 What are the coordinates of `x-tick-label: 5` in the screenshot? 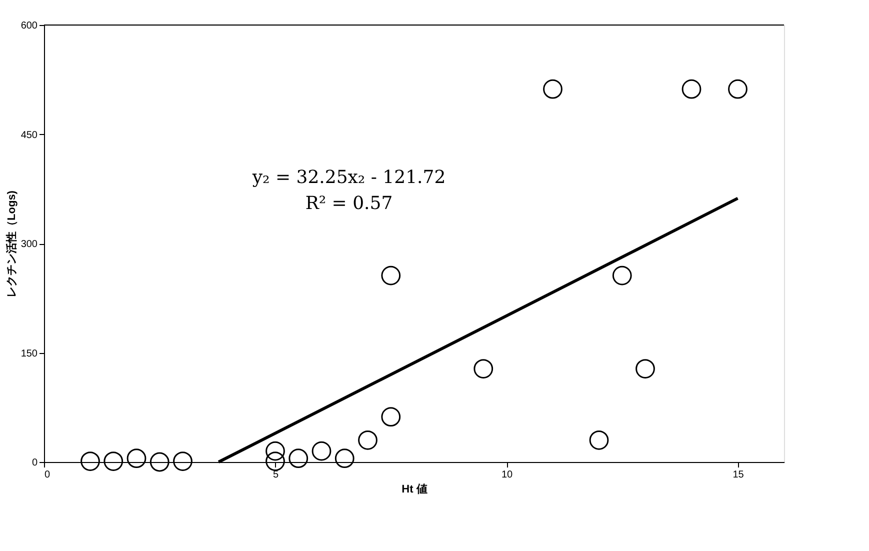 It's located at (275, 475).